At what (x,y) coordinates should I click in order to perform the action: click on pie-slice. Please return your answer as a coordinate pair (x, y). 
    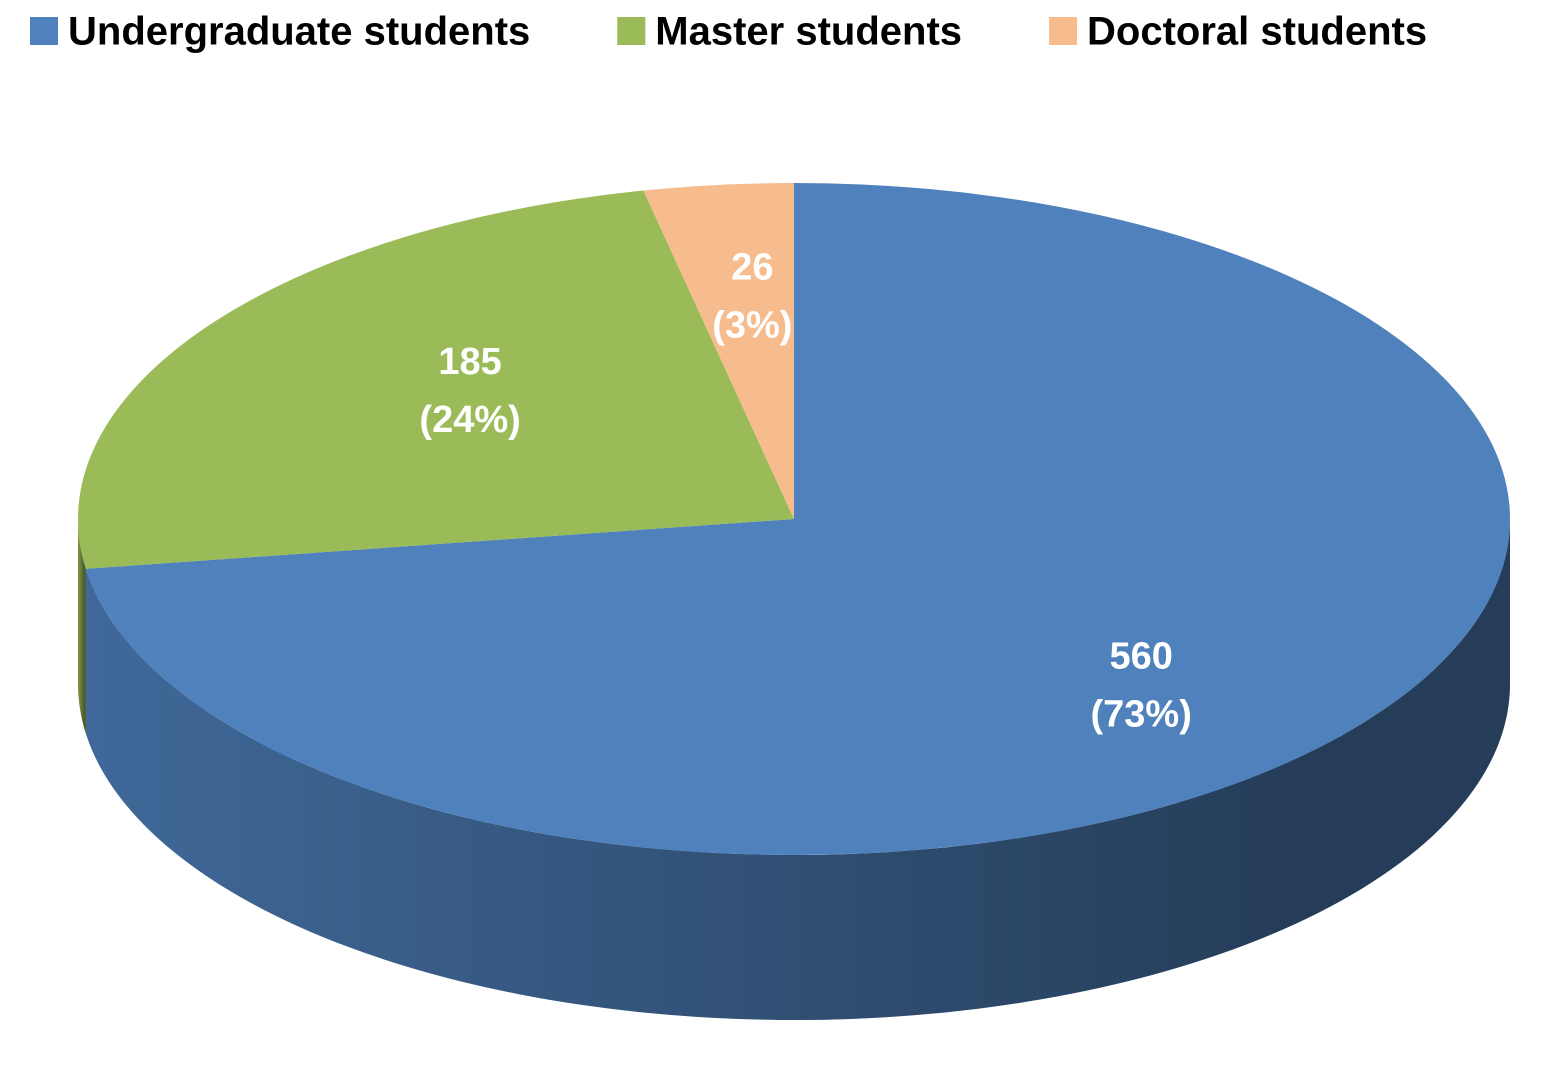
    Looking at the image, I should click on (718, 351).